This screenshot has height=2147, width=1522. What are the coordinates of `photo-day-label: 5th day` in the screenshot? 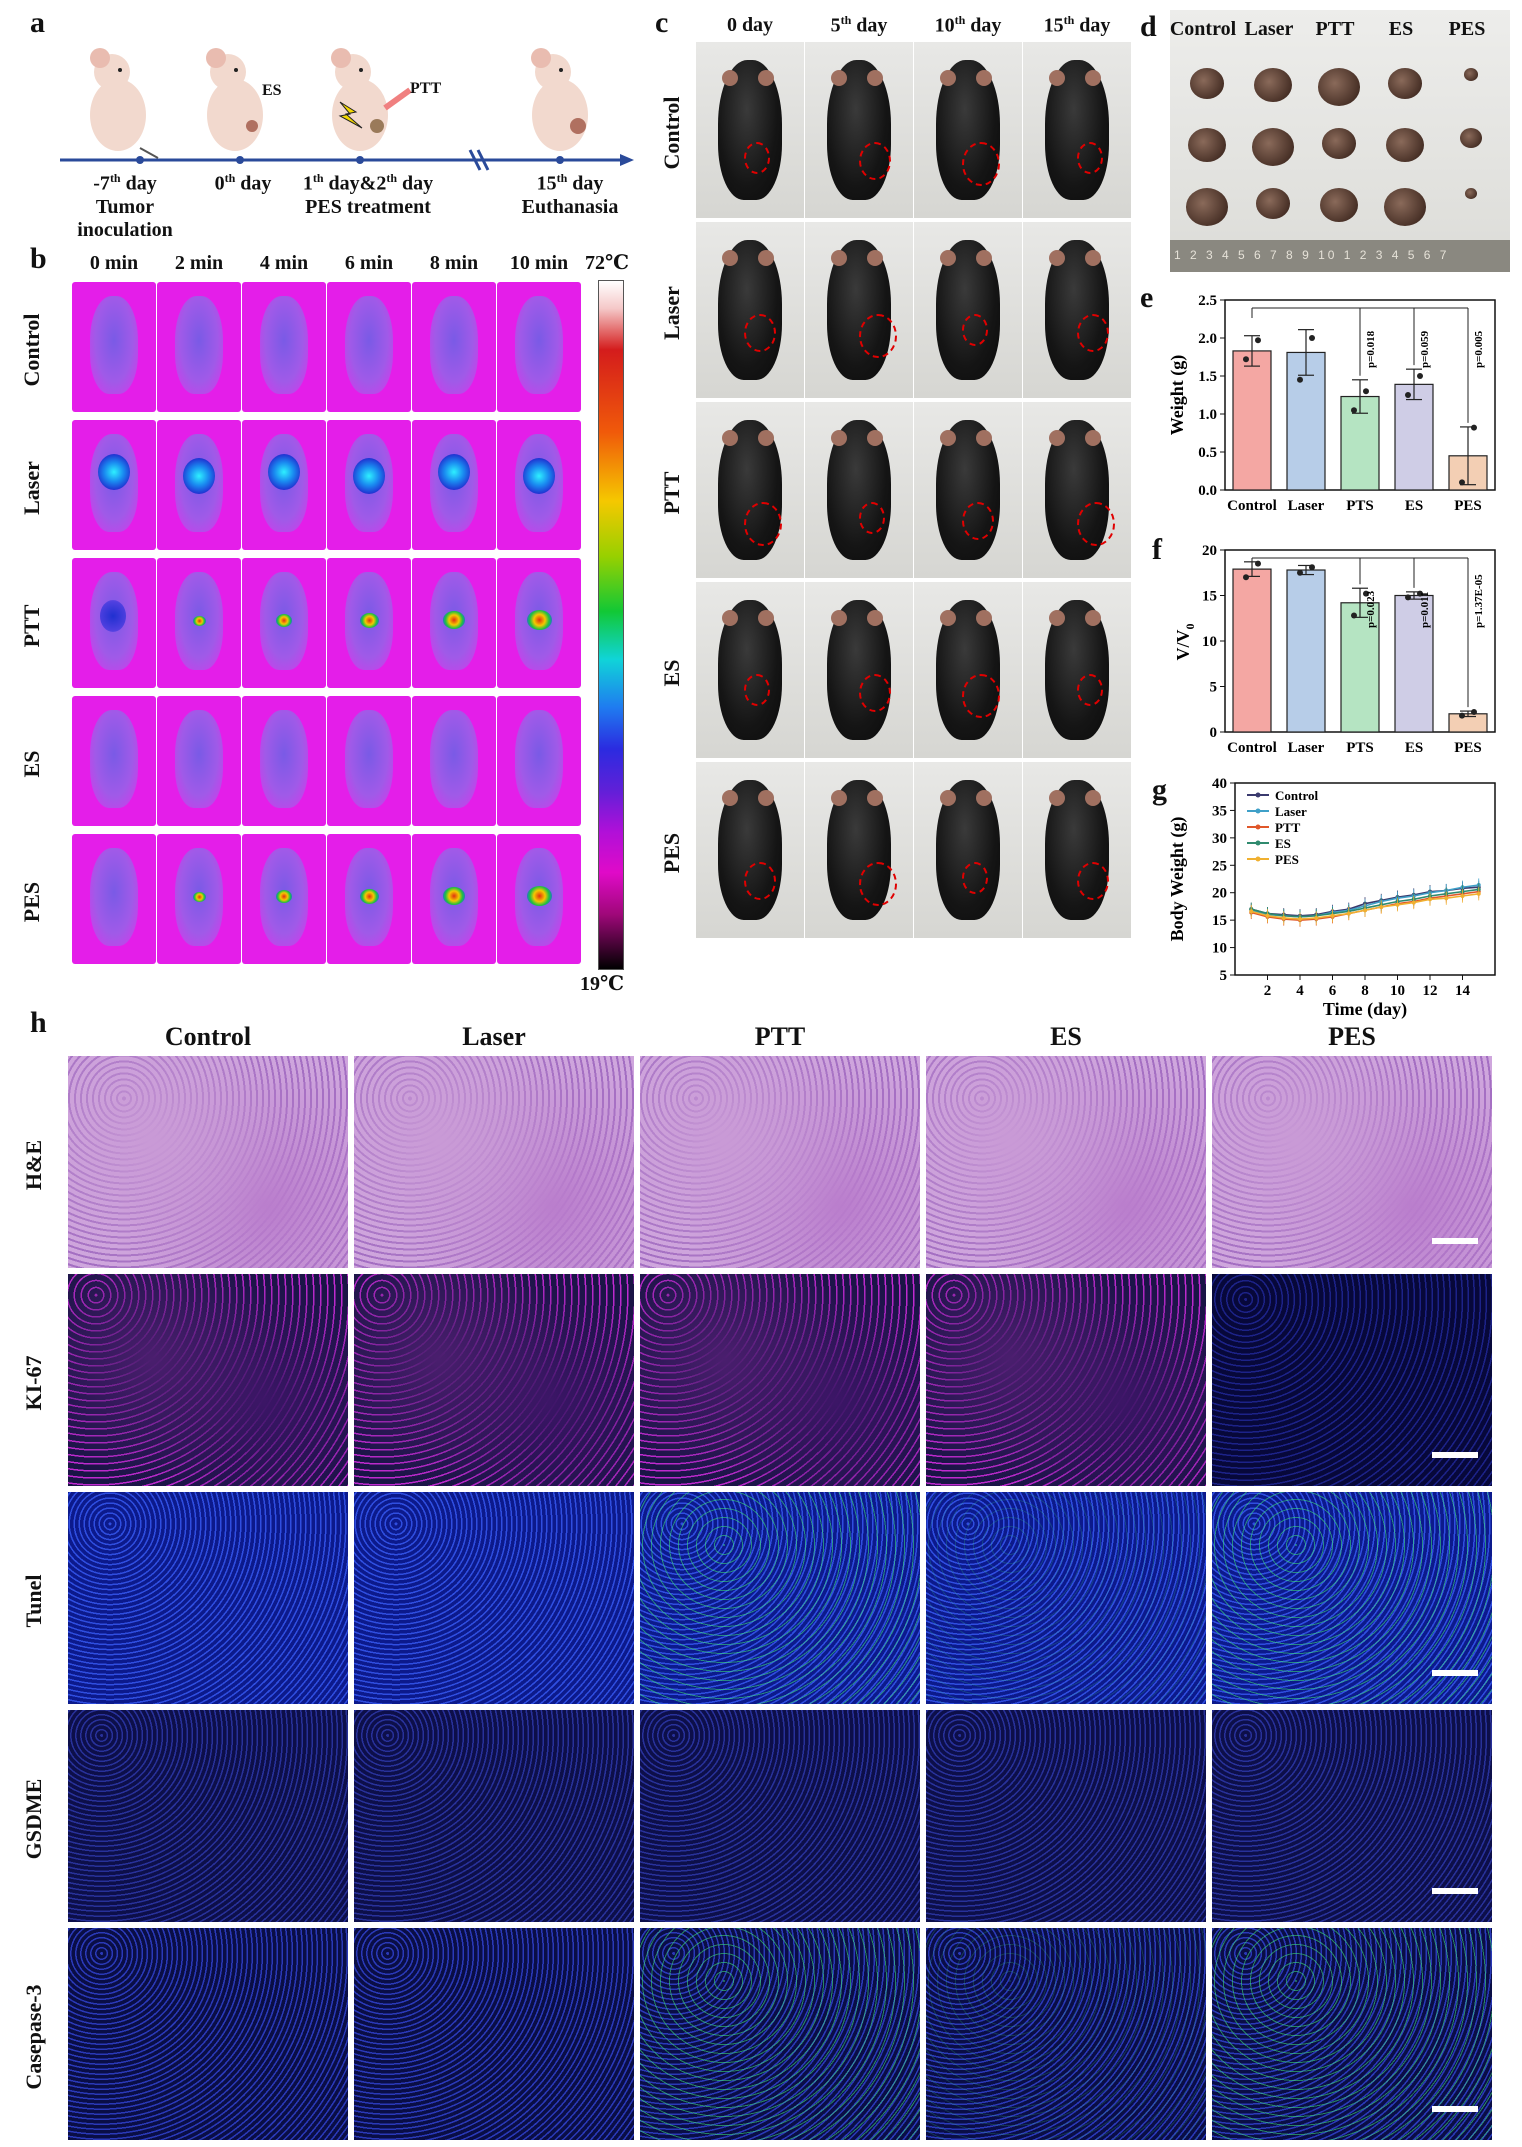 It's located at (859, 25).